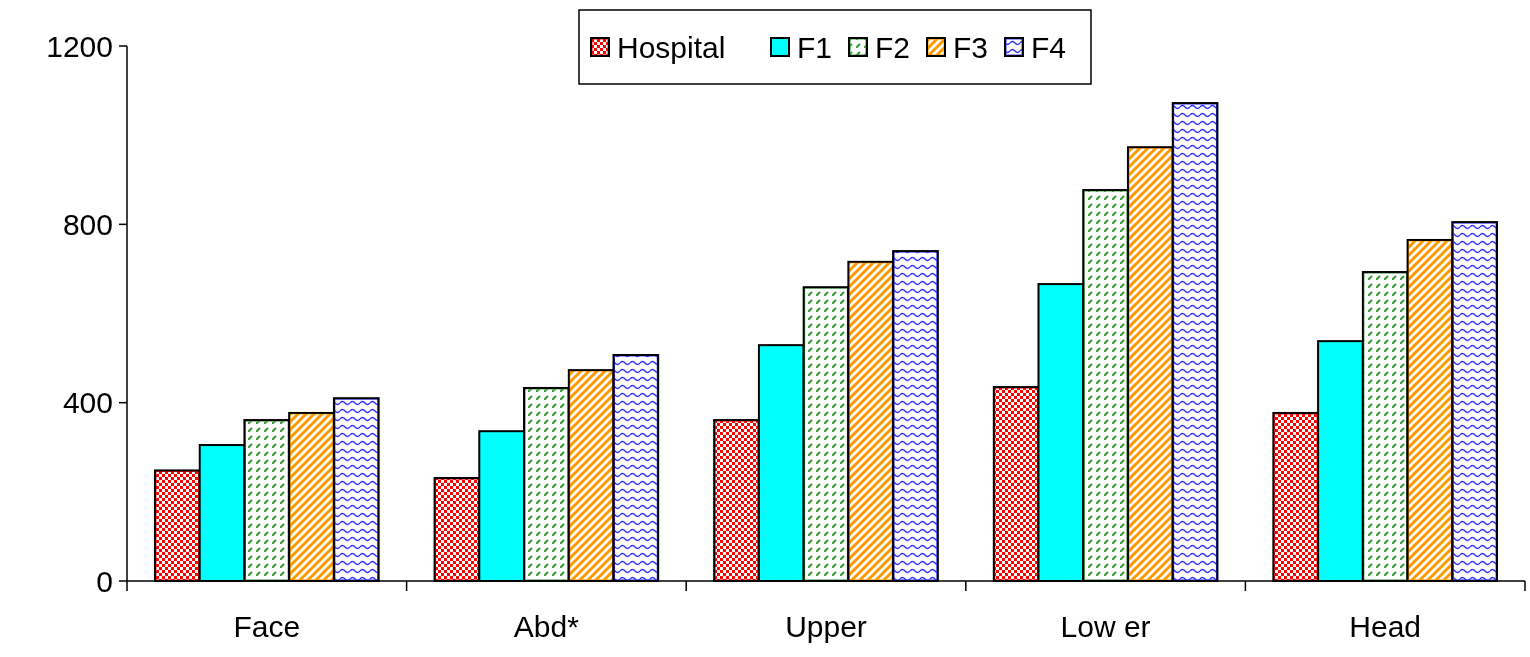 The height and width of the screenshot is (657, 1530). I want to click on x-tick-label: Low er, so click(1105, 626).